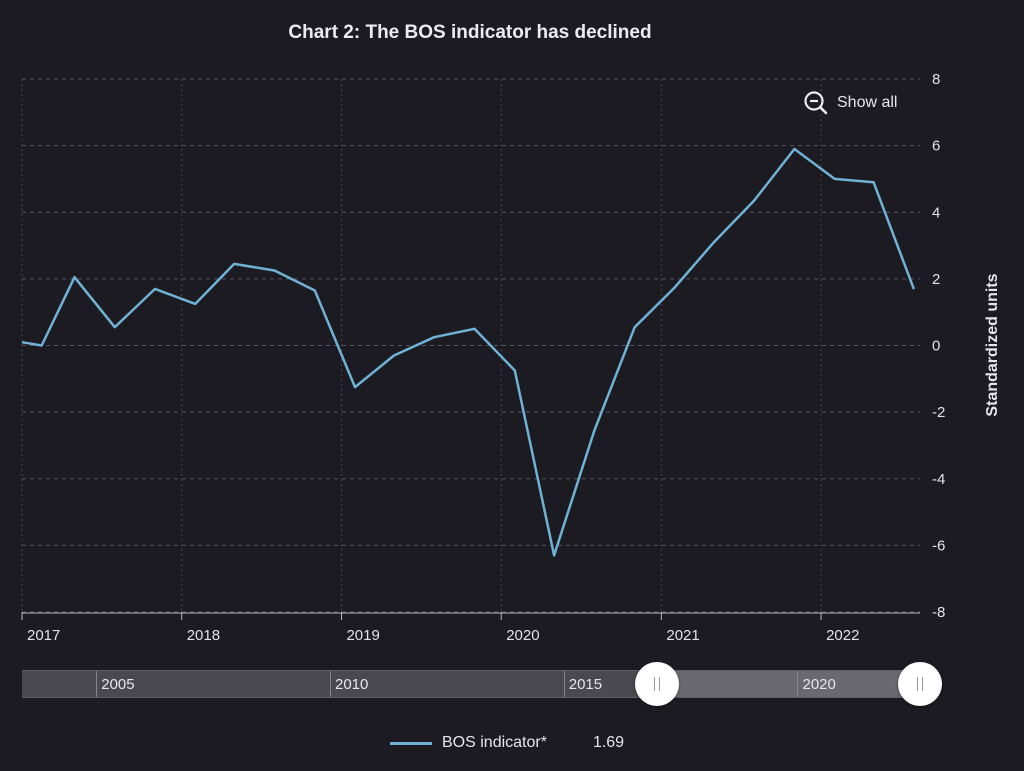  What do you see at coordinates (816, 103) in the screenshot?
I see `zoom-out-icon` at bounding box center [816, 103].